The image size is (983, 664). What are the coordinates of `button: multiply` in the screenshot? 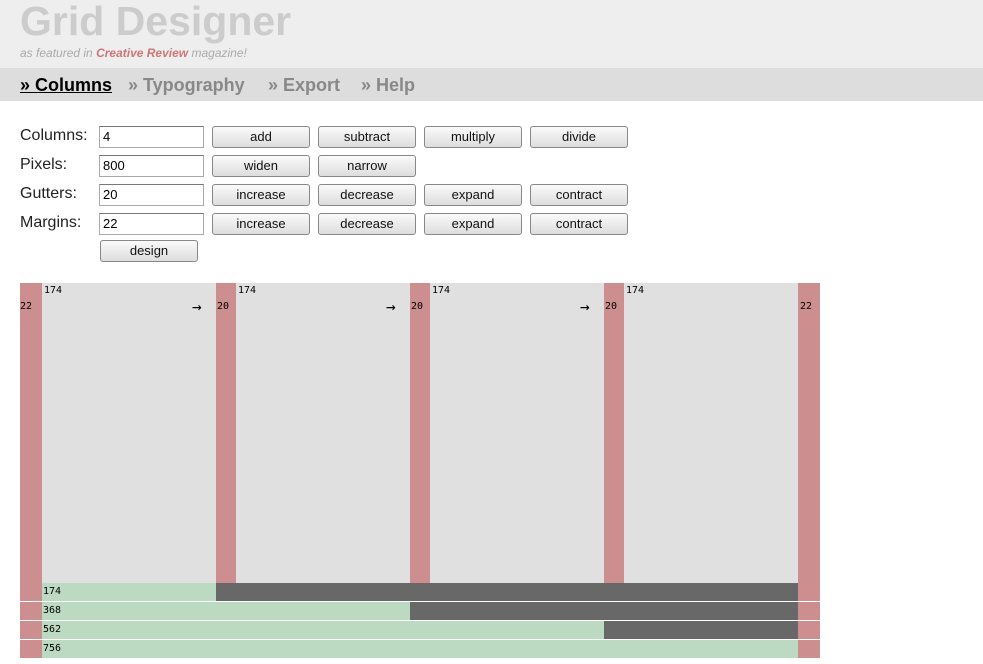 It's located at (473, 137).